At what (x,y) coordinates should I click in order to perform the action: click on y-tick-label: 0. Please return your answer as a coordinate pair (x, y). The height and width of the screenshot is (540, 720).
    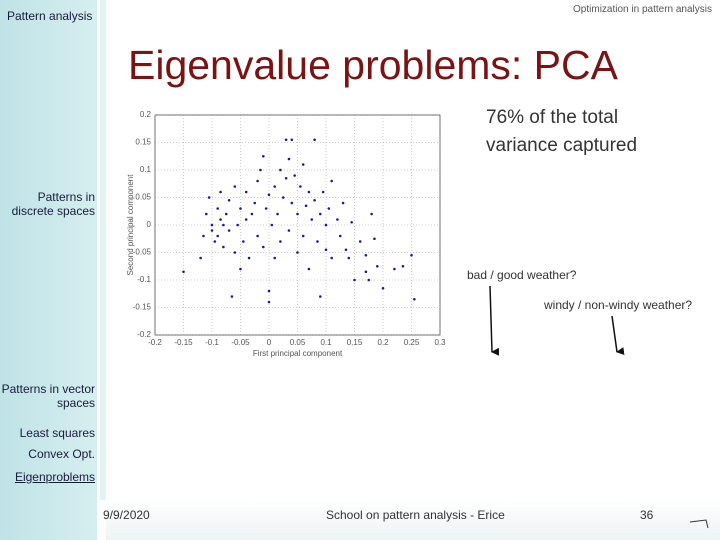
    Looking at the image, I should click on (149, 224).